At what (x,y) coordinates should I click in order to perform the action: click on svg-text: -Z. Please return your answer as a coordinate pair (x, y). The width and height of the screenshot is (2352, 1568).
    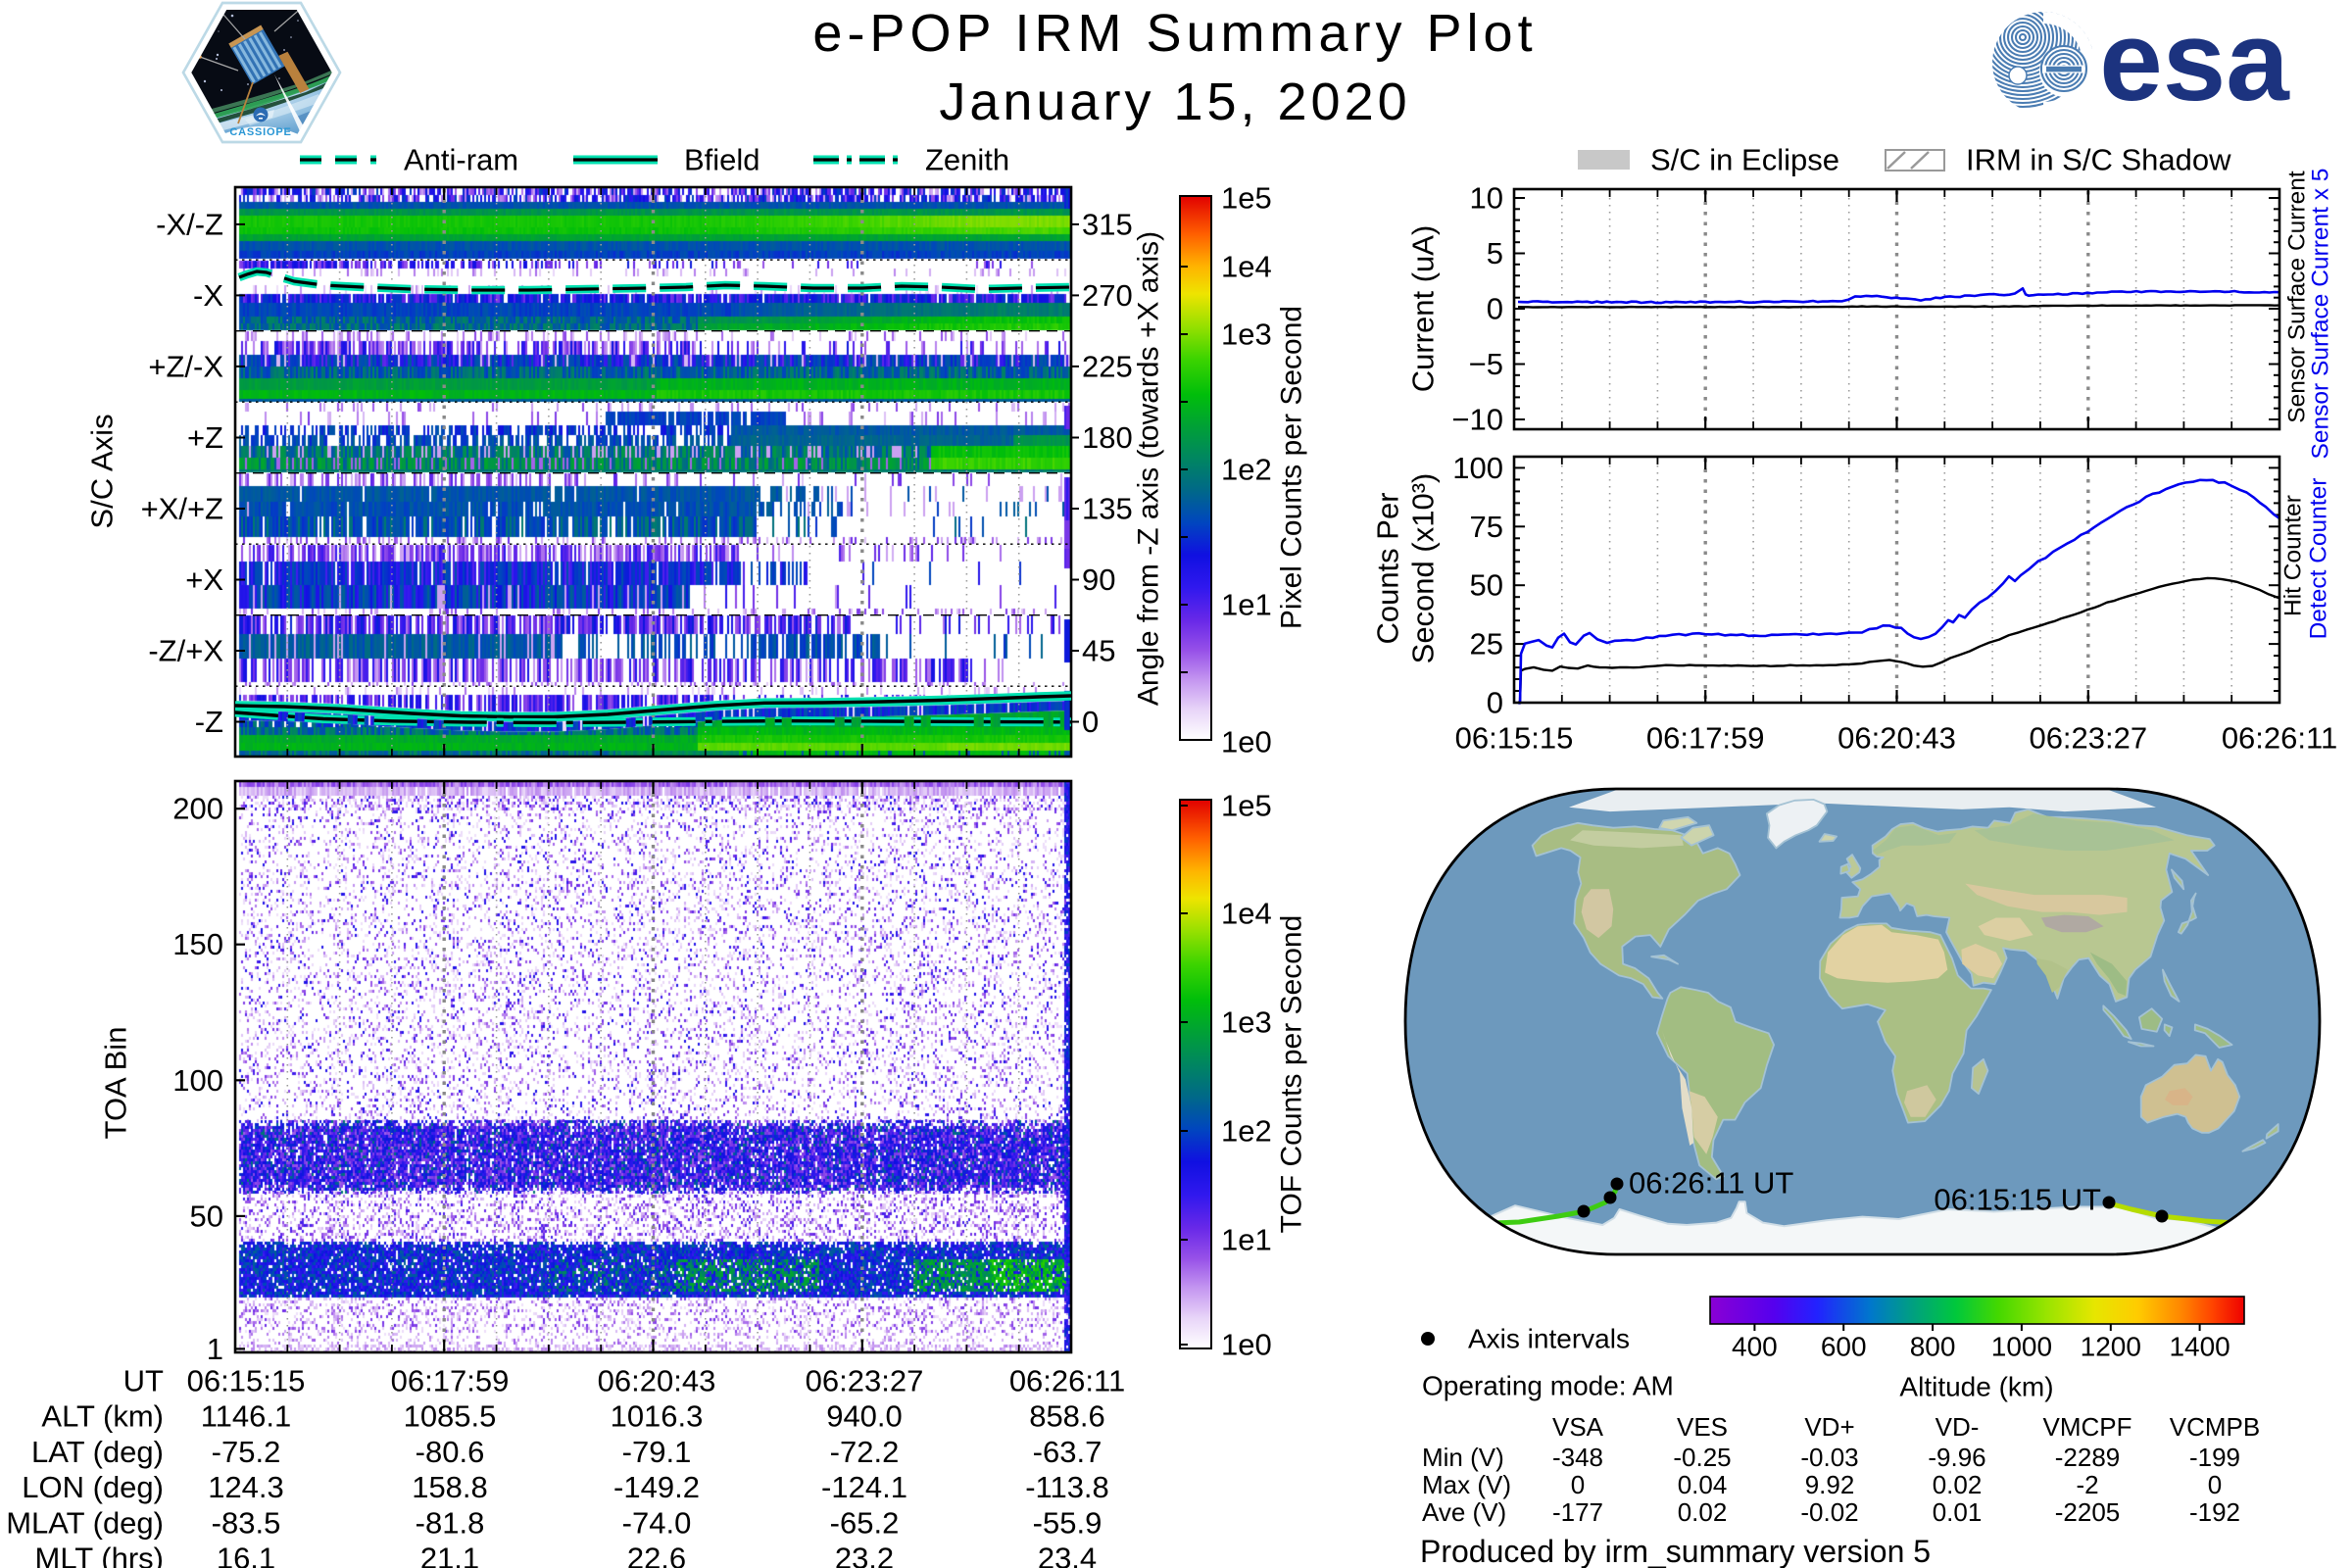
    Looking at the image, I should click on (209, 722).